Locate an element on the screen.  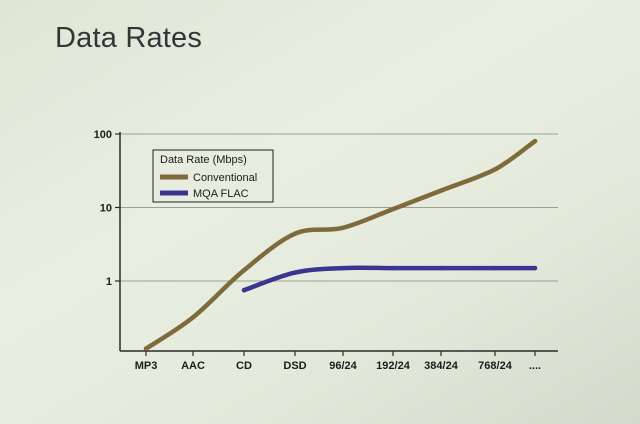
x-tick-label-mp3: MP3 is located at coordinates (146, 366).